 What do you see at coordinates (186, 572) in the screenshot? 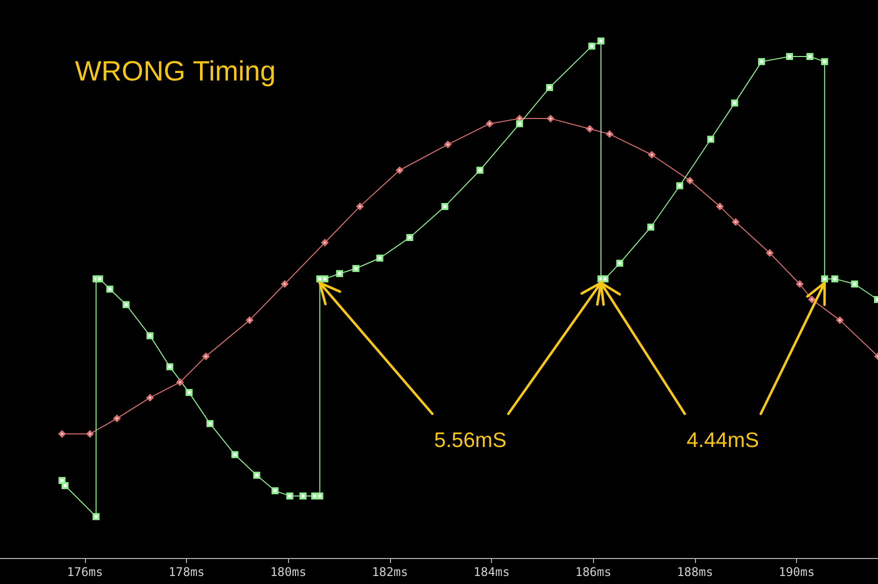
I see `x-tick-label: 178ms` at bounding box center [186, 572].